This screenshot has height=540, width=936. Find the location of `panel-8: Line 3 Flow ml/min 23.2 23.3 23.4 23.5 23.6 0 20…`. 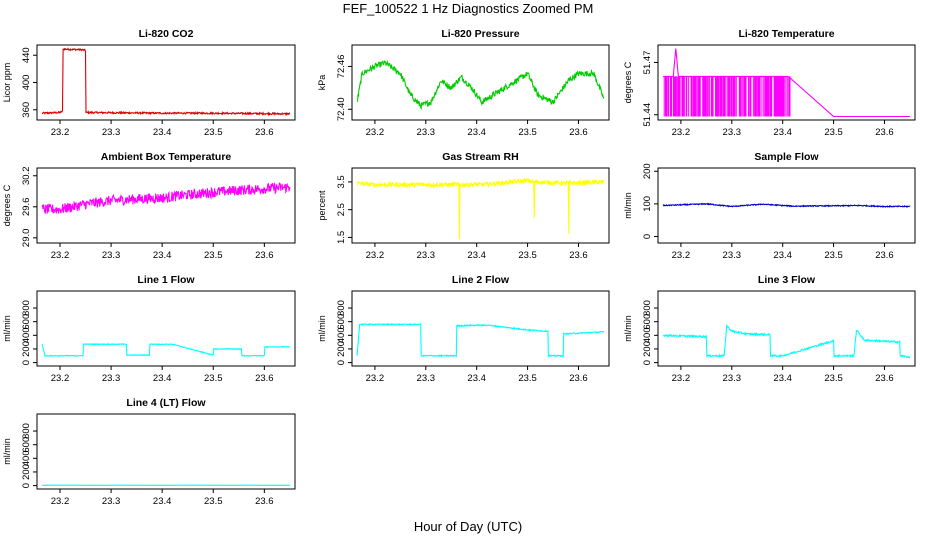

panel-8: Line 3 Flow ml/min 23.2 23.3 23.4 23.5 23.6 0 20… is located at coordinates (769, 329).